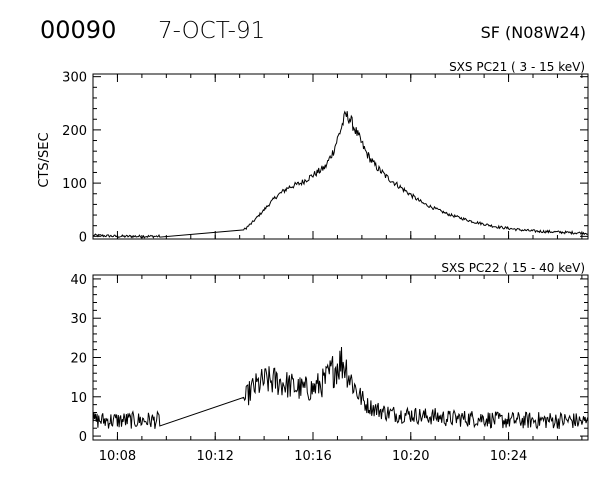  I want to click on y-tick-label: 100, so click(74, 184).